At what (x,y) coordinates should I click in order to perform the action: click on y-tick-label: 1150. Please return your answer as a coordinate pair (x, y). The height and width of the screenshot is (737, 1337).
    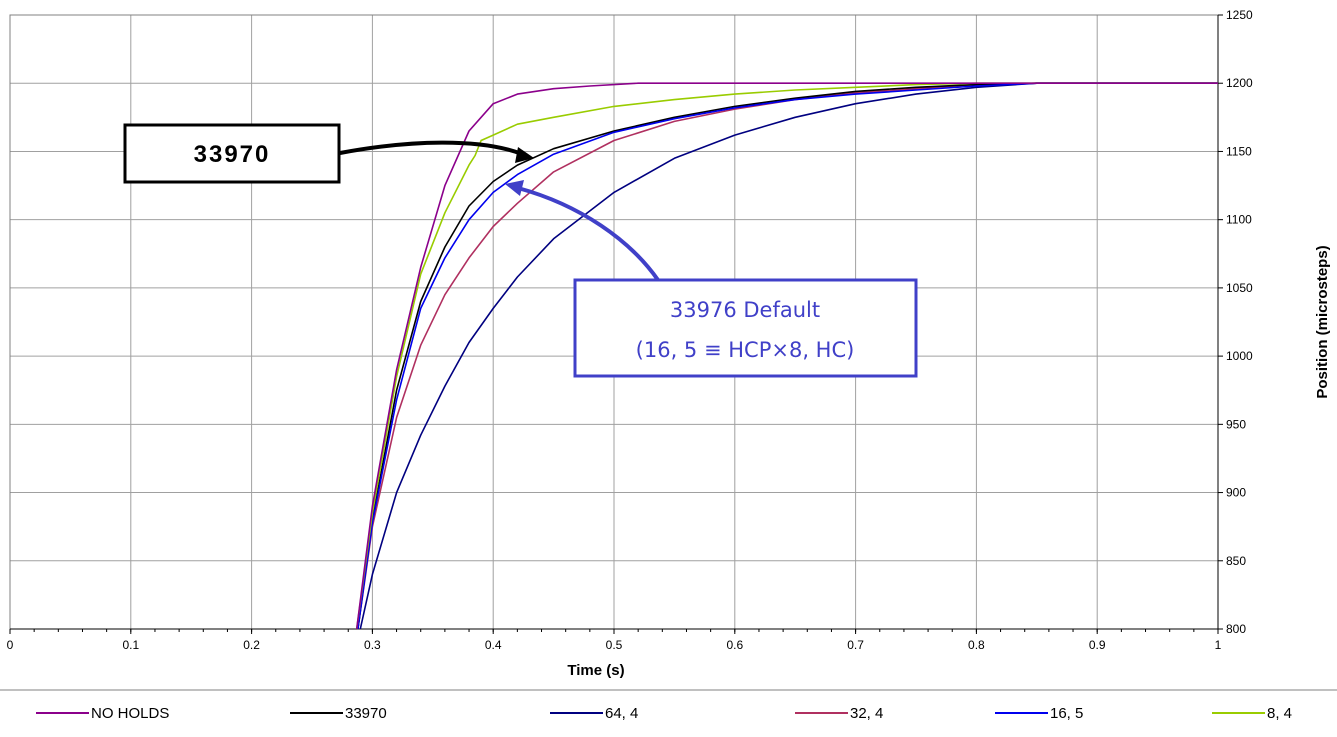
    Looking at the image, I should click on (1239, 151).